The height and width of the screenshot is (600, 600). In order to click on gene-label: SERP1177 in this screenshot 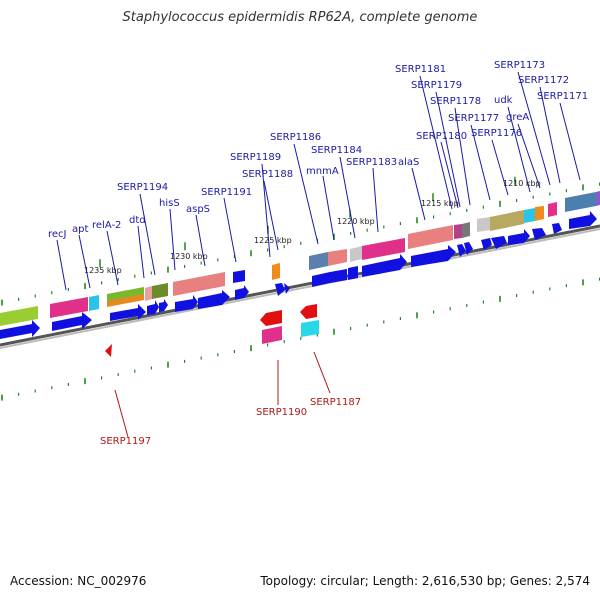, I will do `click(473, 118)`.